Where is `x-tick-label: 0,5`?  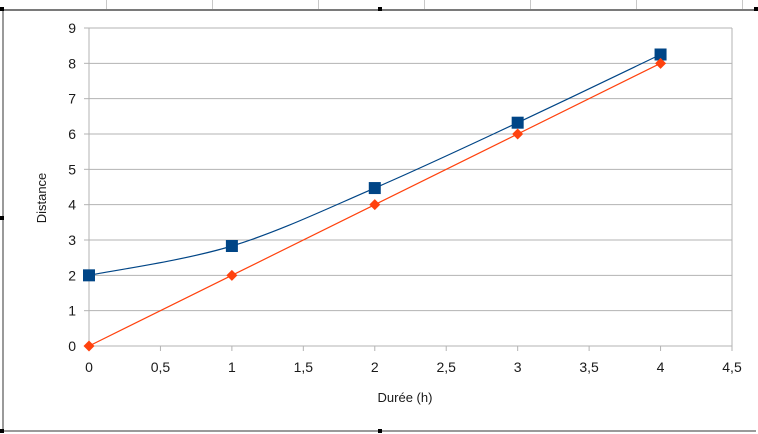 x-tick-label: 0,5 is located at coordinates (161, 367).